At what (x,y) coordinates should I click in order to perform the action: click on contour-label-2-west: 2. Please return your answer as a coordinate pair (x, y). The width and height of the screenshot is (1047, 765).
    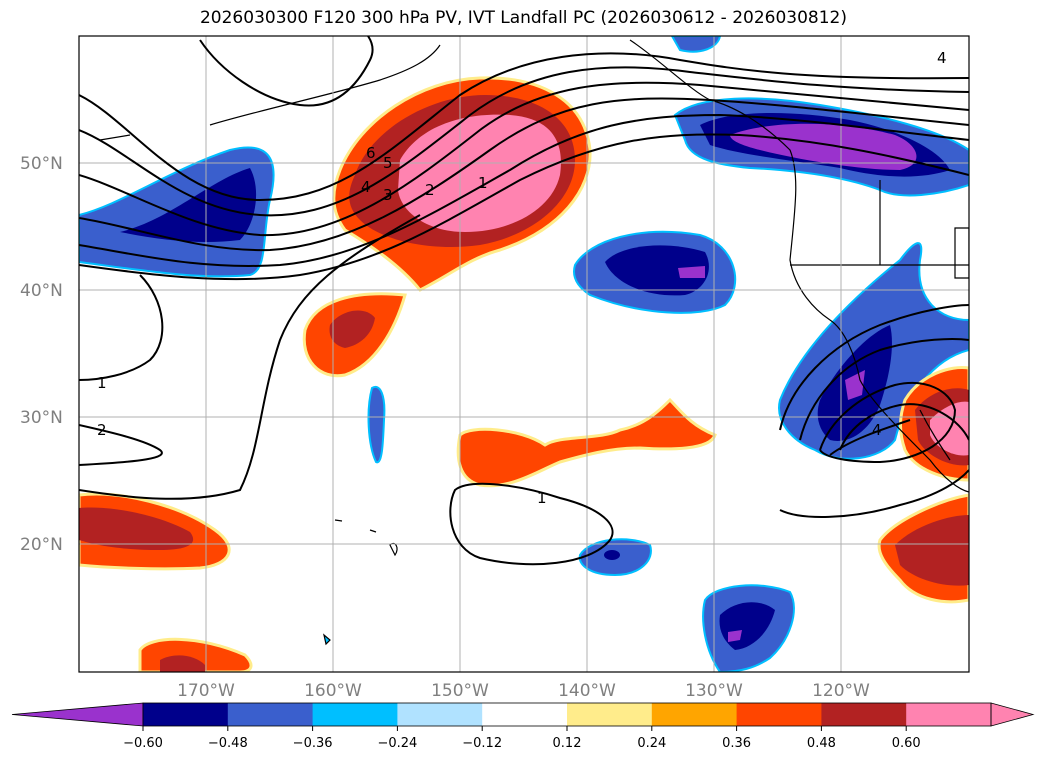
    Looking at the image, I should click on (102, 430).